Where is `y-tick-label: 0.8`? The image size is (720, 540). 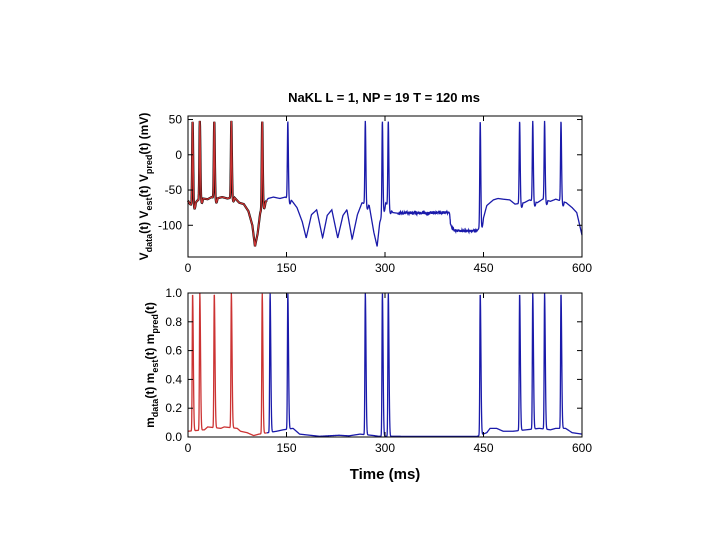
y-tick-label: 0.8 is located at coordinates (173, 322).